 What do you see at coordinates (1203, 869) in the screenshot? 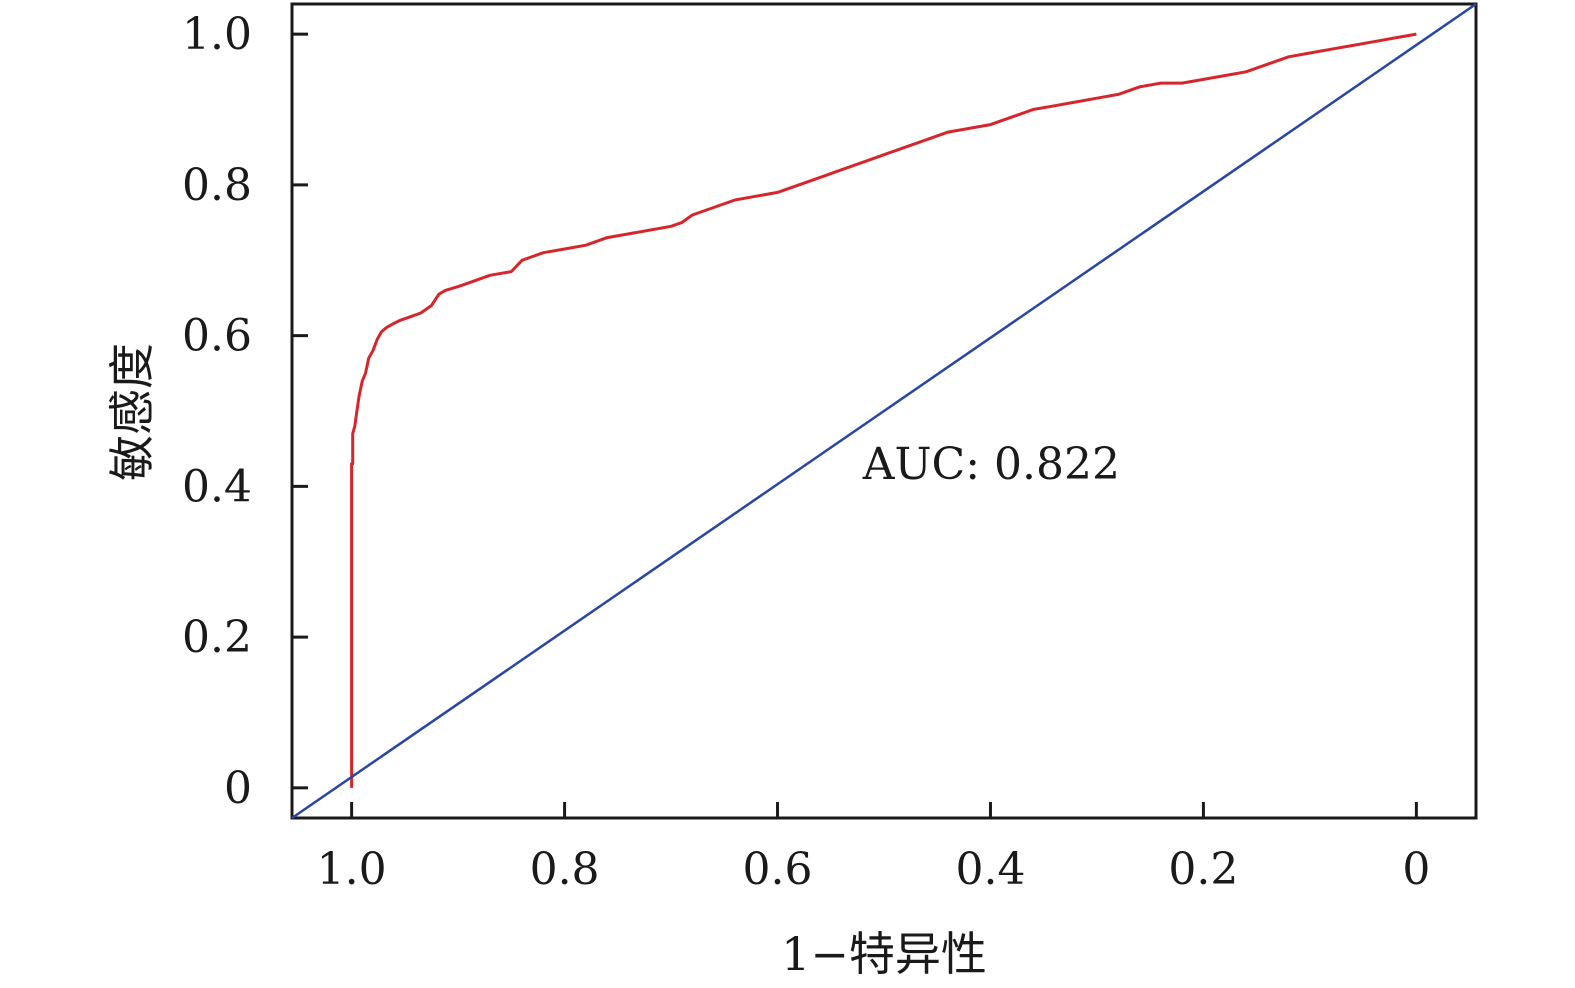
I see `x-tick-label: 0.2` at bounding box center [1203, 869].